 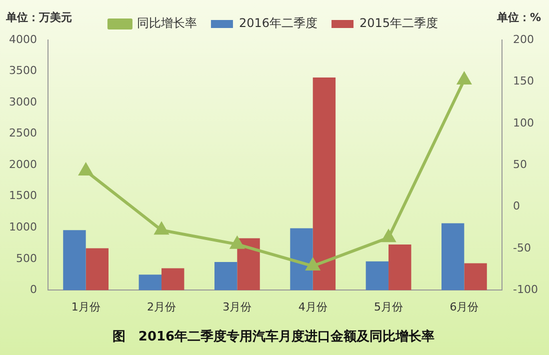 What do you see at coordinates (523, 39) in the screenshot?
I see `y2-tick-label: 200` at bounding box center [523, 39].